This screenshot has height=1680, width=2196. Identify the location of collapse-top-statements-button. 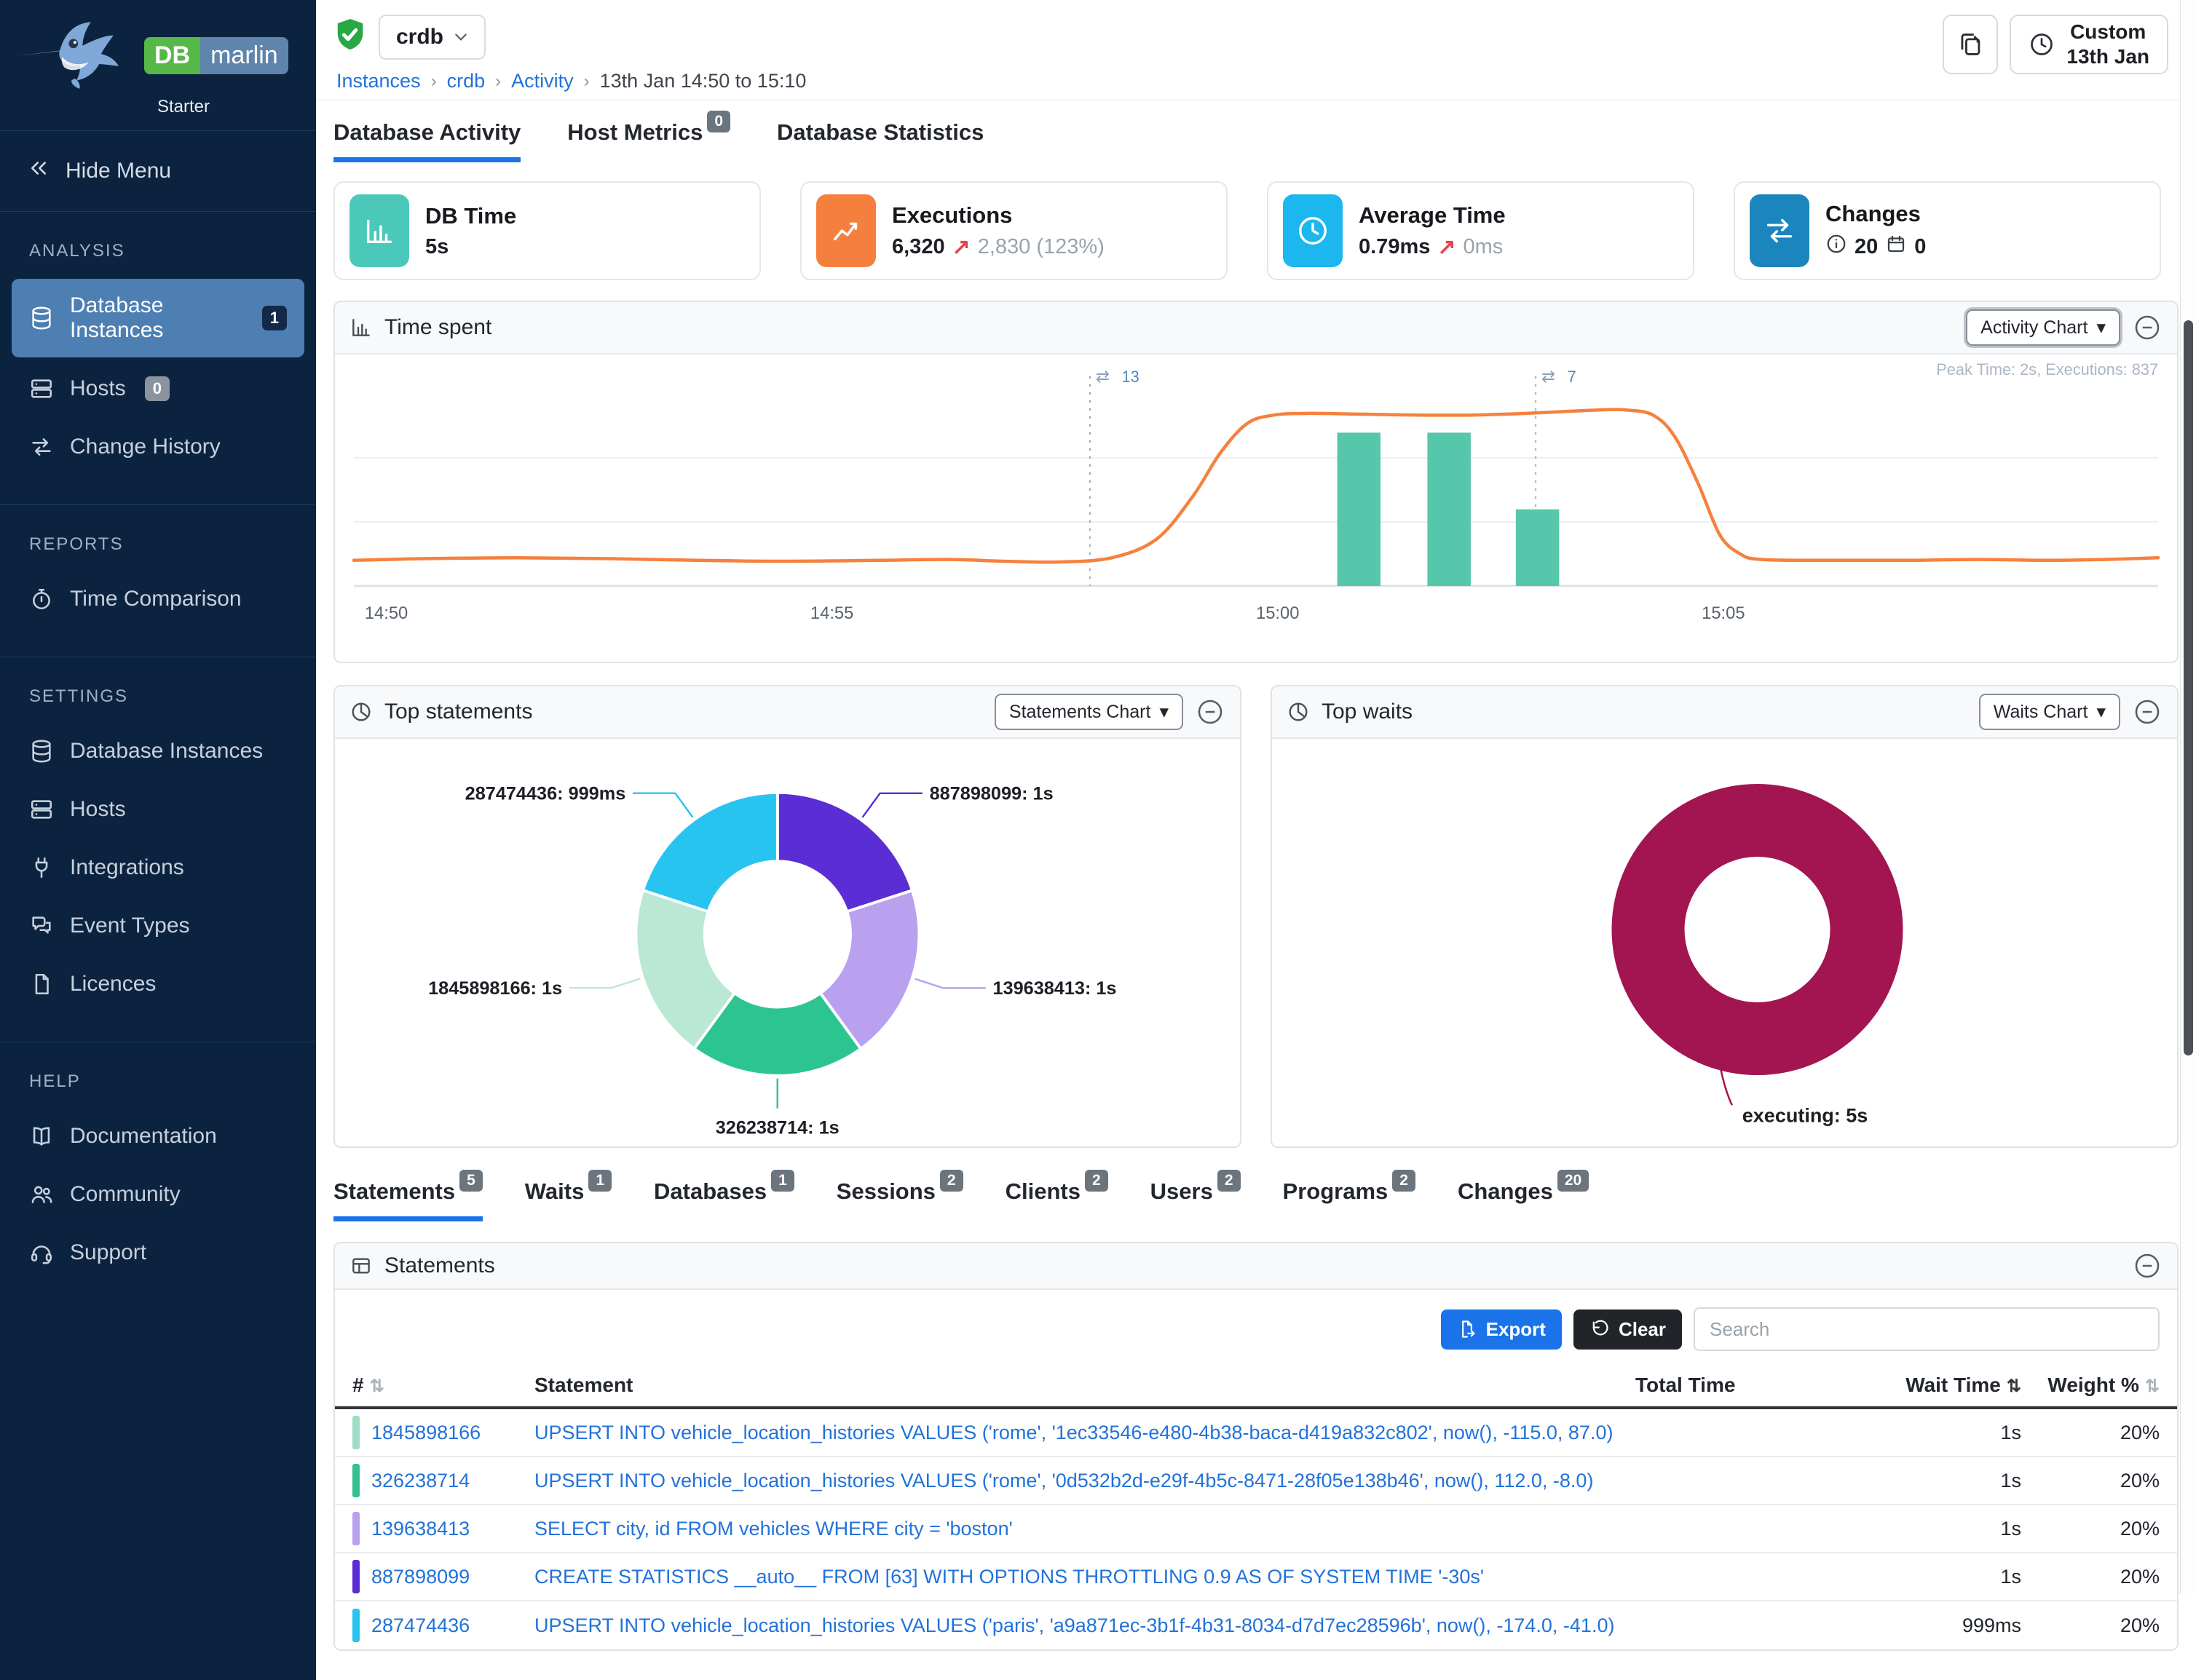
(1210, 712).